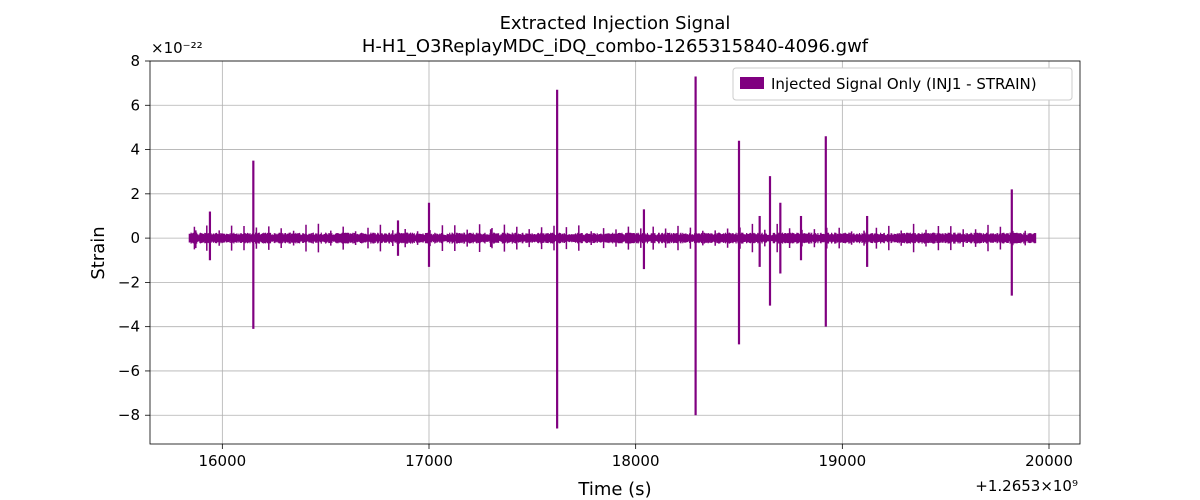 The image size is (1200, 500). What do you see at coordinates (842, 461) in the screenshot?
I see `x-tick-label: 19000` at bounding box center [842, 461].